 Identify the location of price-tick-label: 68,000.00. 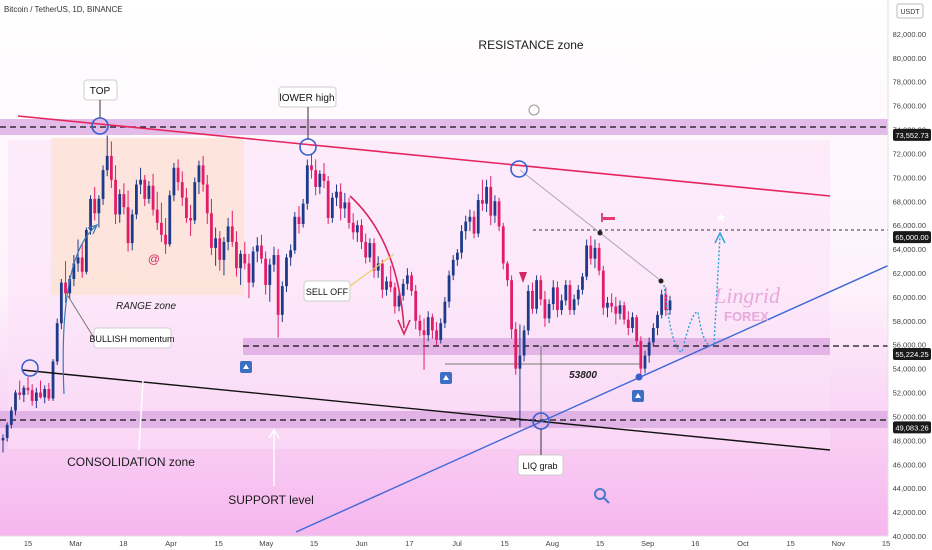
(909, 201).